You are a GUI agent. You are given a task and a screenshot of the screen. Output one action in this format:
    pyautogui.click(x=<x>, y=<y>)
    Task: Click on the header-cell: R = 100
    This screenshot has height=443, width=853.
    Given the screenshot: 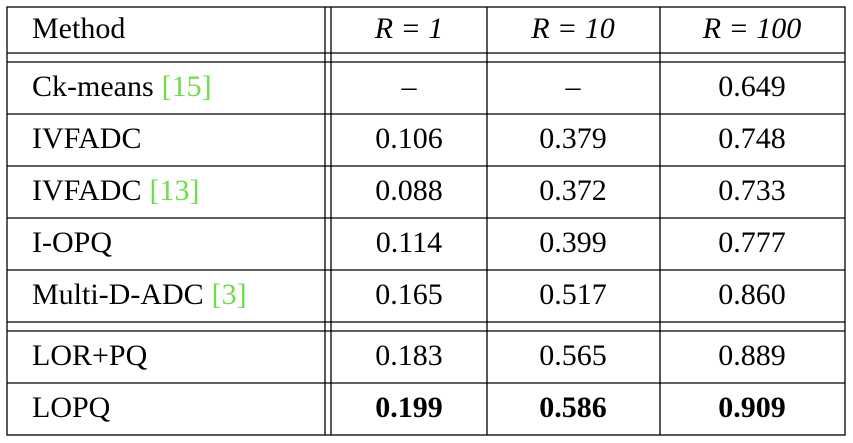 What is the action you would take?
    pyautogui.click(x=752, y=28)
    